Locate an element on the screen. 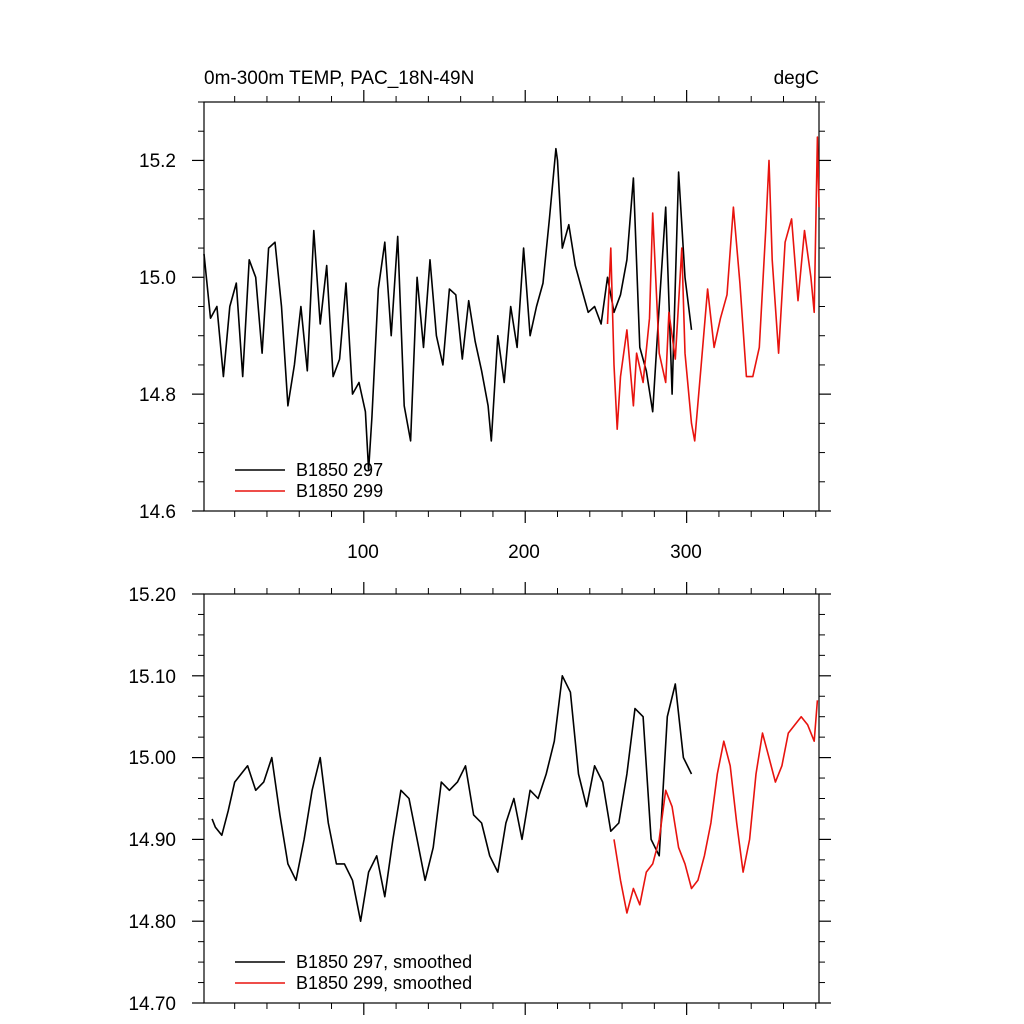 Image resolution: width=1024 pixels, height=1024 pixels. chart-title: 0m-300m TEMP, PAC_18N-49N is located at coordinates (339, 78).